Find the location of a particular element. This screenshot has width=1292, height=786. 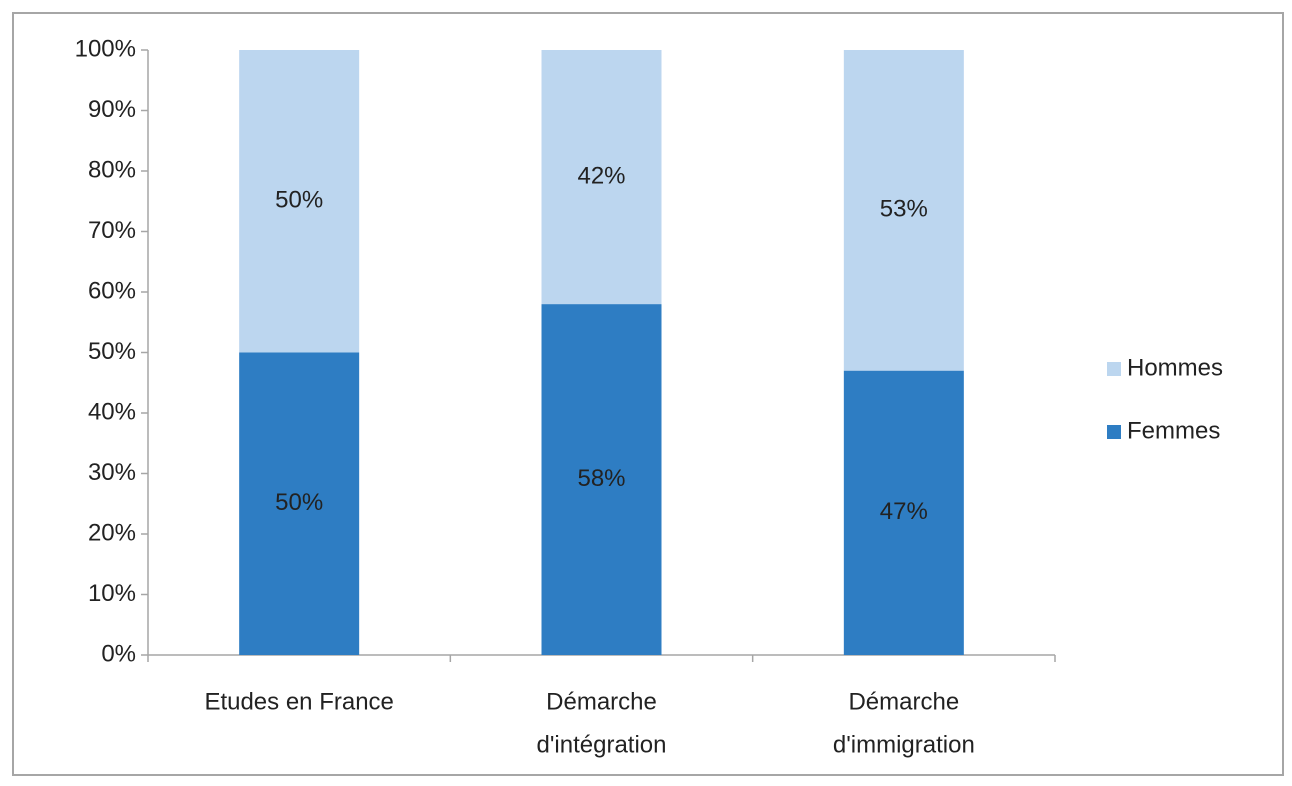

data-label: 58% is located at coordinates (601, 478).